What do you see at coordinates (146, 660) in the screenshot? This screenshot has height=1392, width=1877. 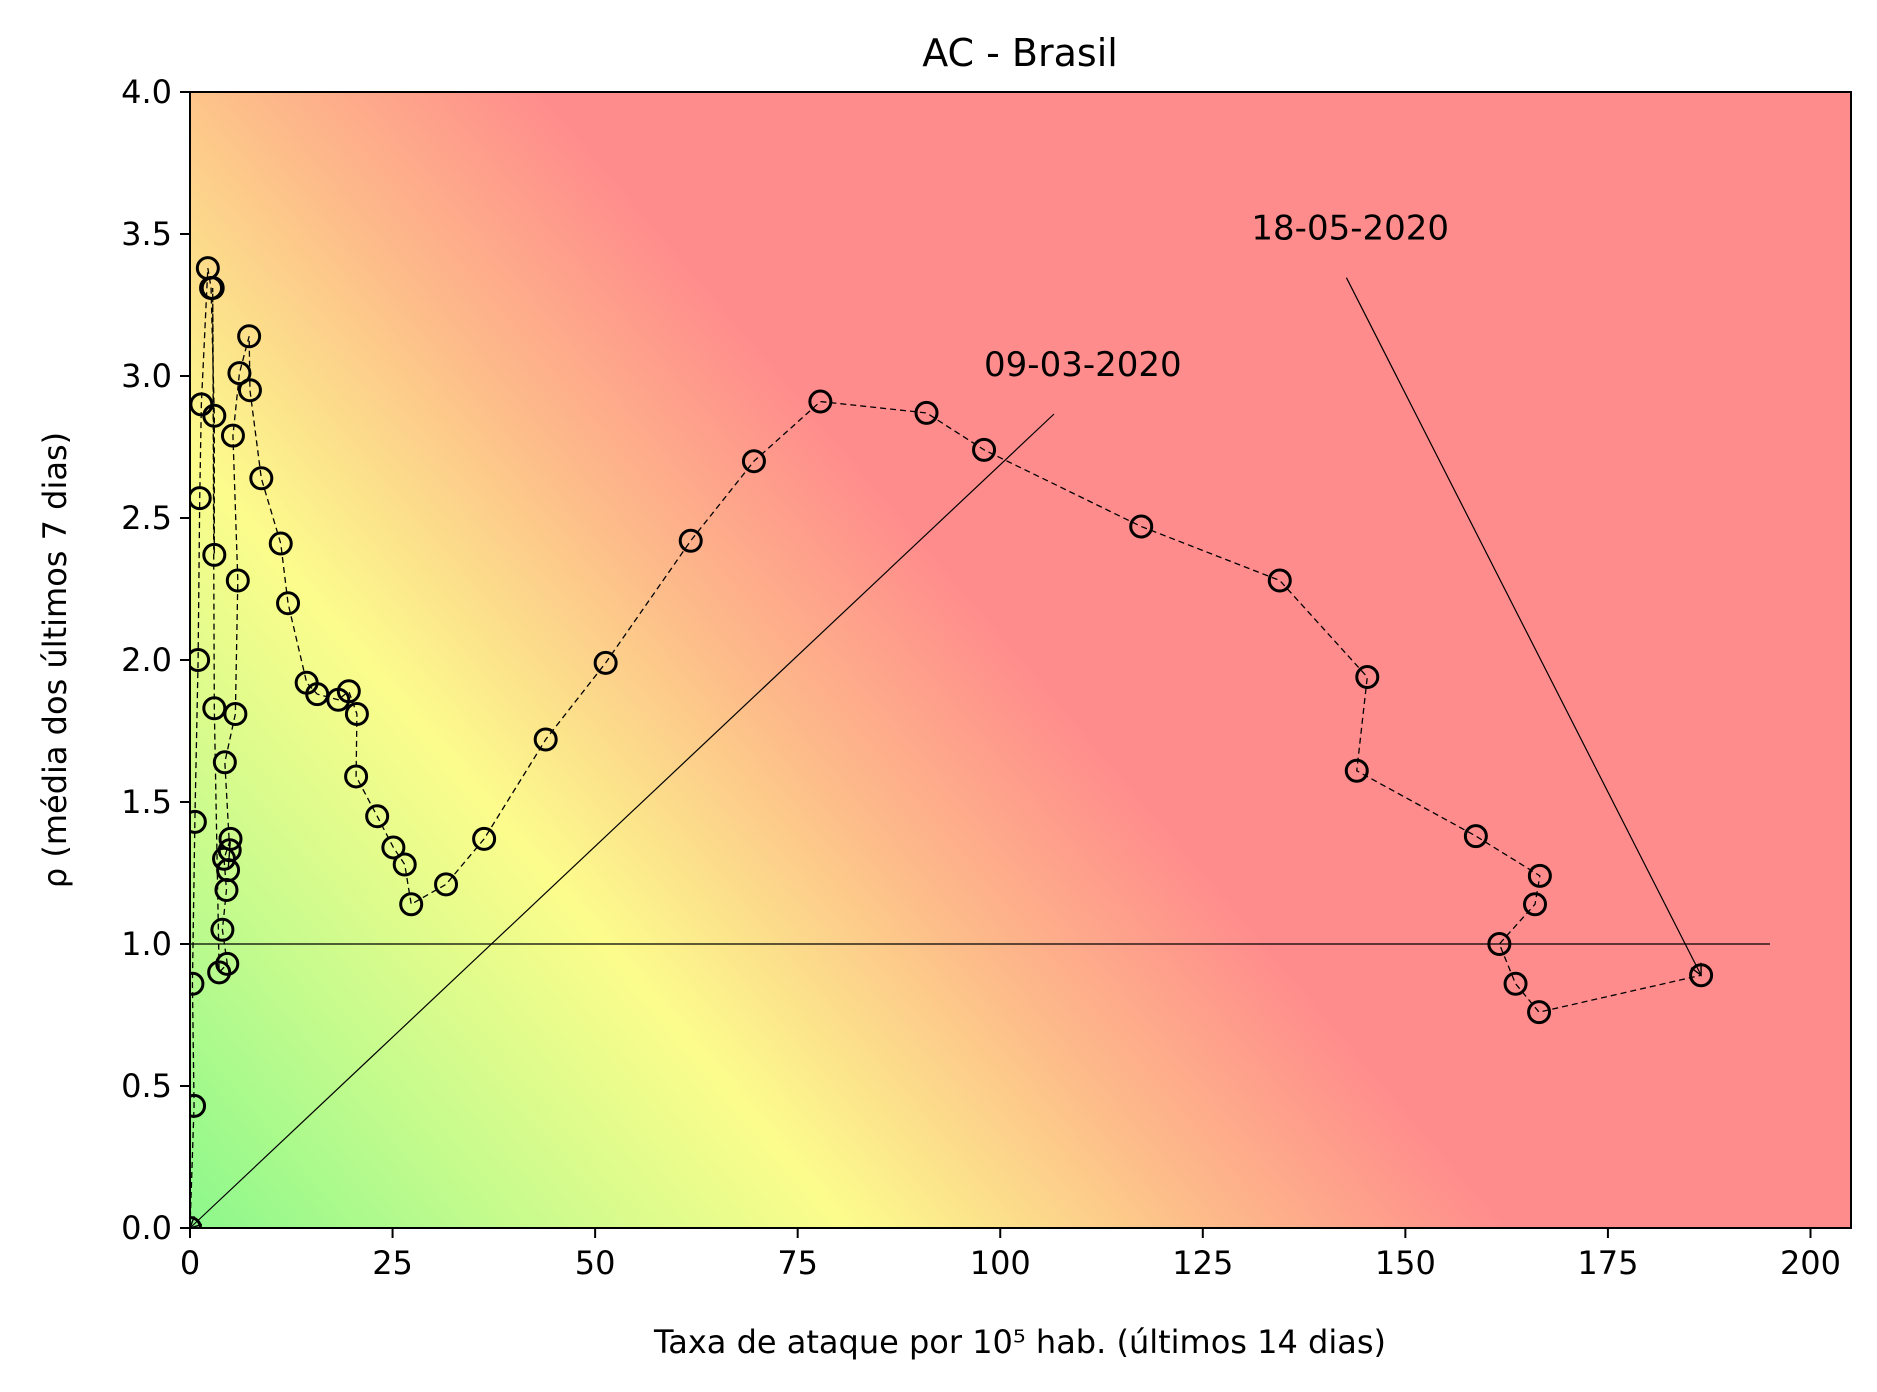 I see `y-tick-label: 2.0` at bounding box center [146, 660].